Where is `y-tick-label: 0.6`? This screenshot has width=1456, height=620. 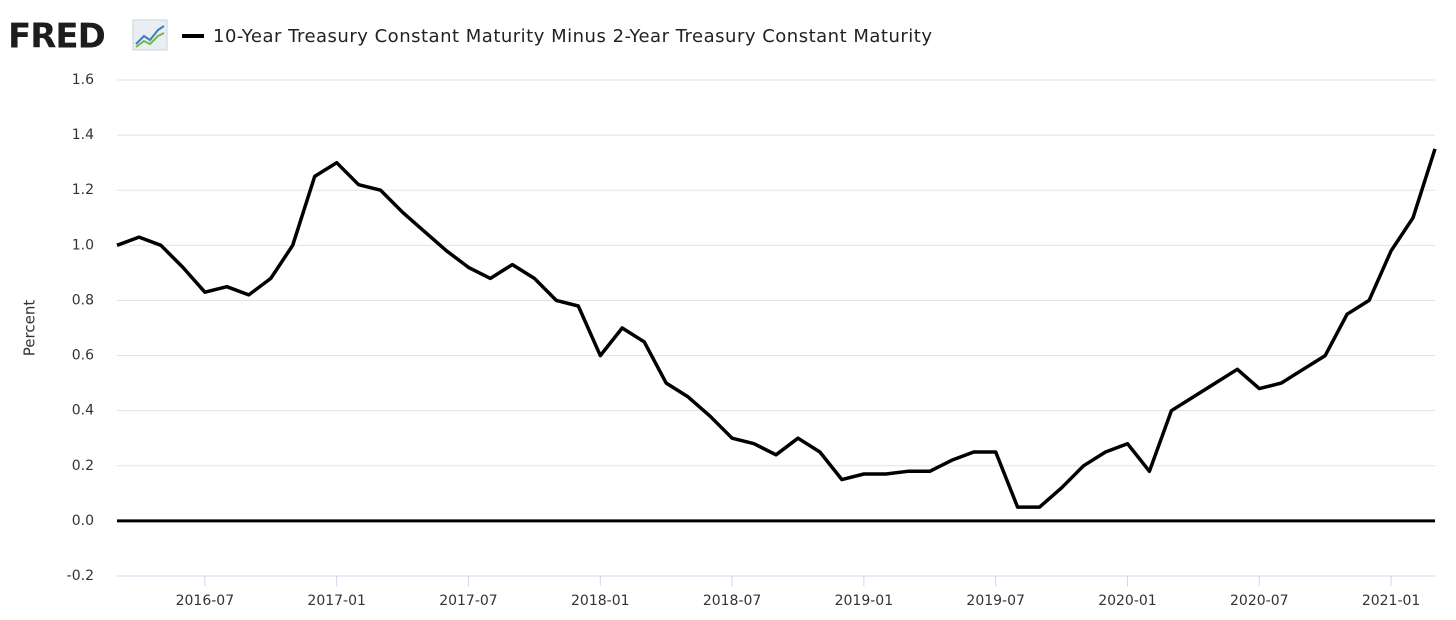 y-tick-label: 0.6 is located at coordinates (83, 356).